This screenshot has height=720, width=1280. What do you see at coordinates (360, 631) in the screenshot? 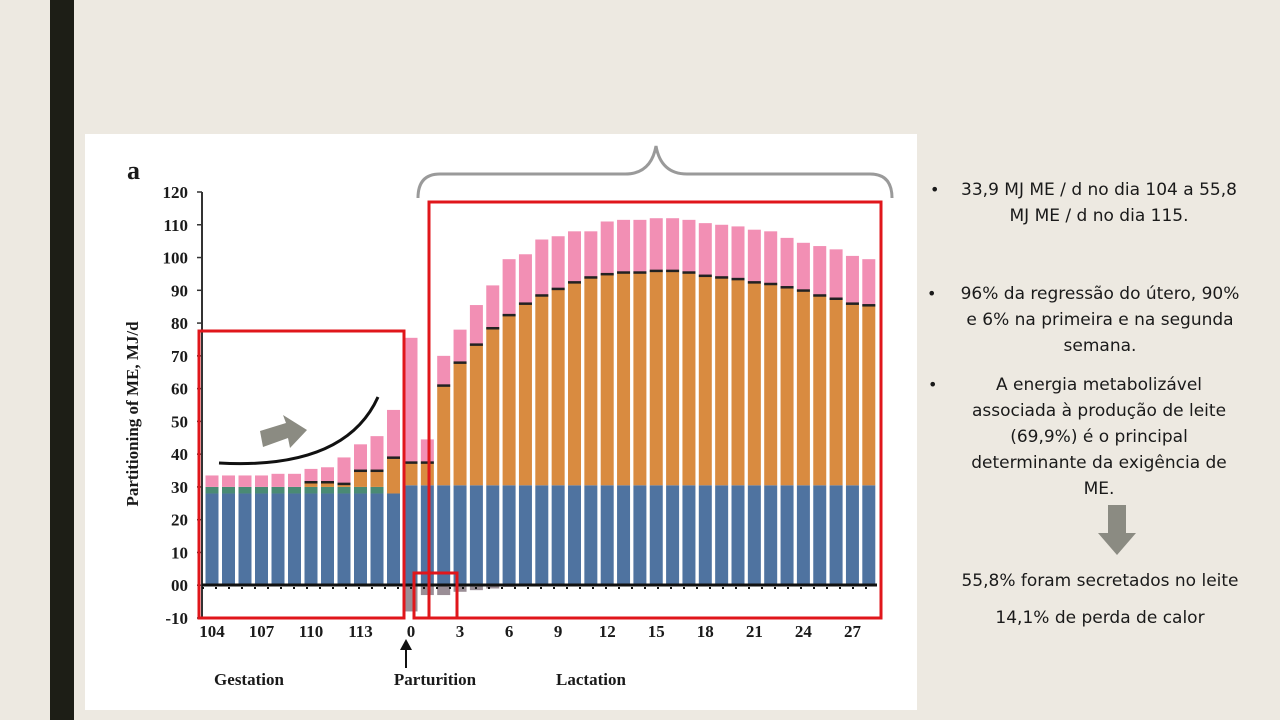
I see `x-tick-label: 113` at bounding box center [360, 631].